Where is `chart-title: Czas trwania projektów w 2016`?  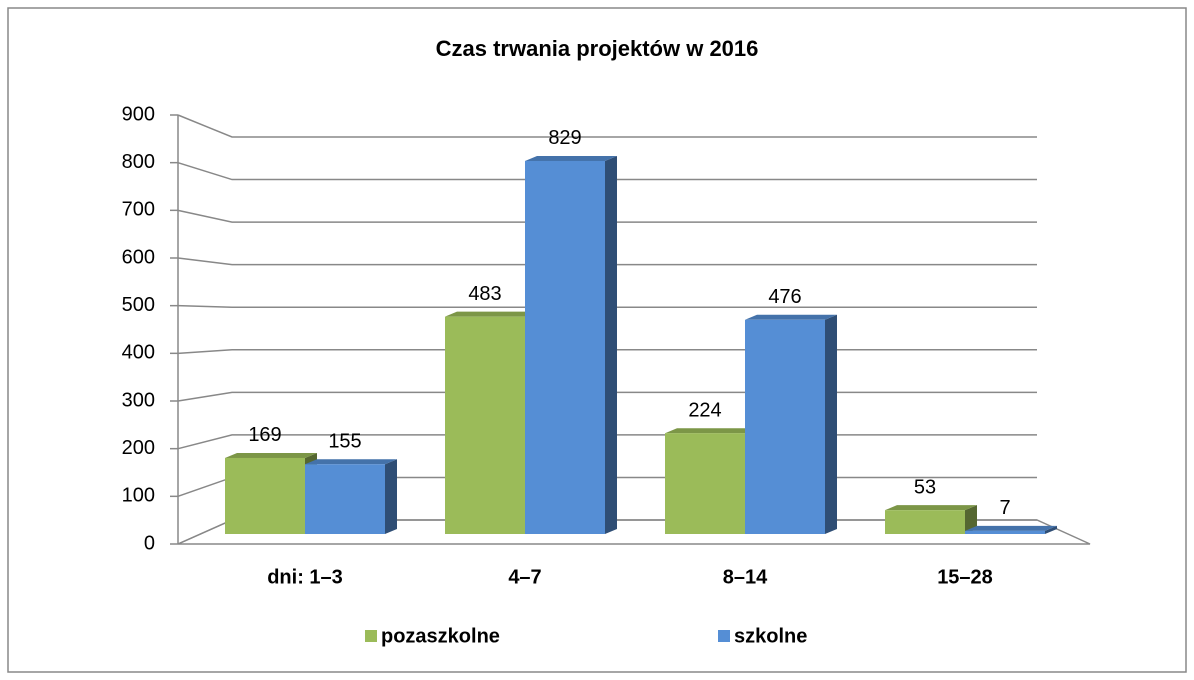 chart-title: Czas trwania projektów w 2016 is located at coordinates (597, 48).